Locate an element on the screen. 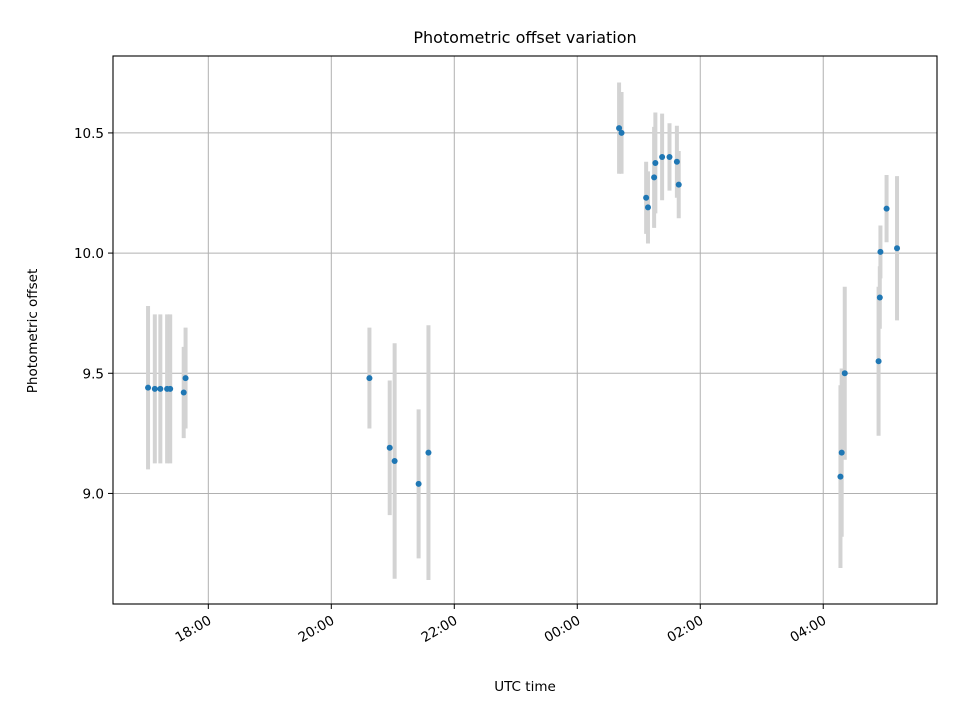 The image size is (960, 720). chart-title: Photometric offset variation is located at coordinates (524, 37).